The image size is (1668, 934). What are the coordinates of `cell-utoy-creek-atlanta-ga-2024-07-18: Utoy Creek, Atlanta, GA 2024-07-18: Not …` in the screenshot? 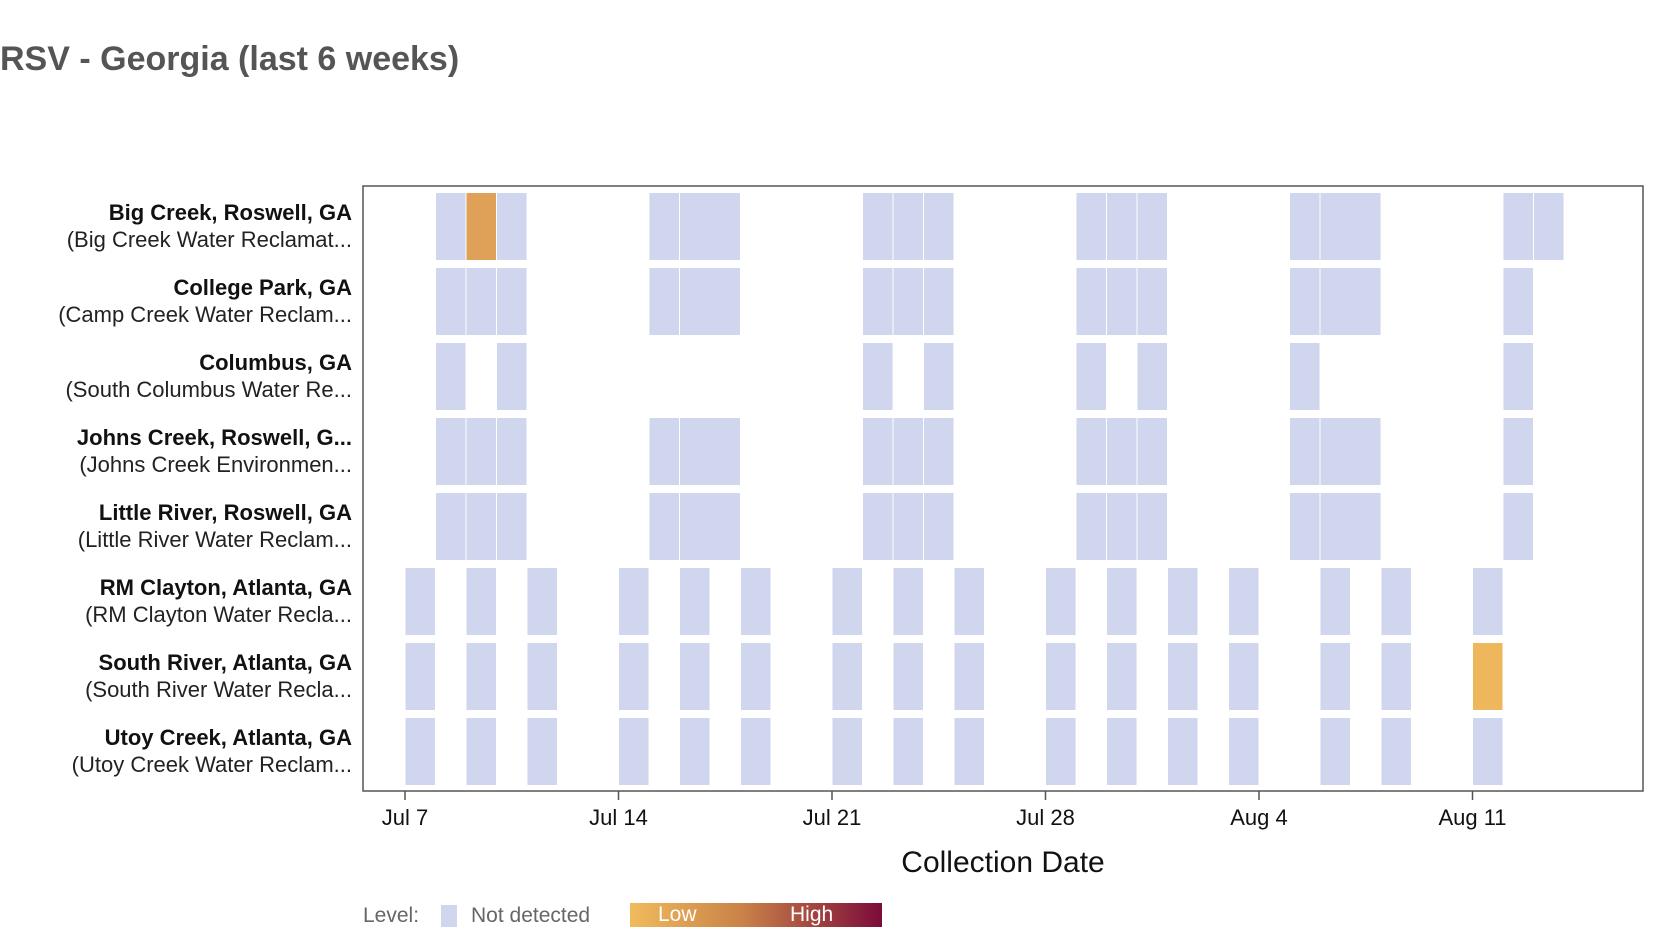 It's located at (756, 751).